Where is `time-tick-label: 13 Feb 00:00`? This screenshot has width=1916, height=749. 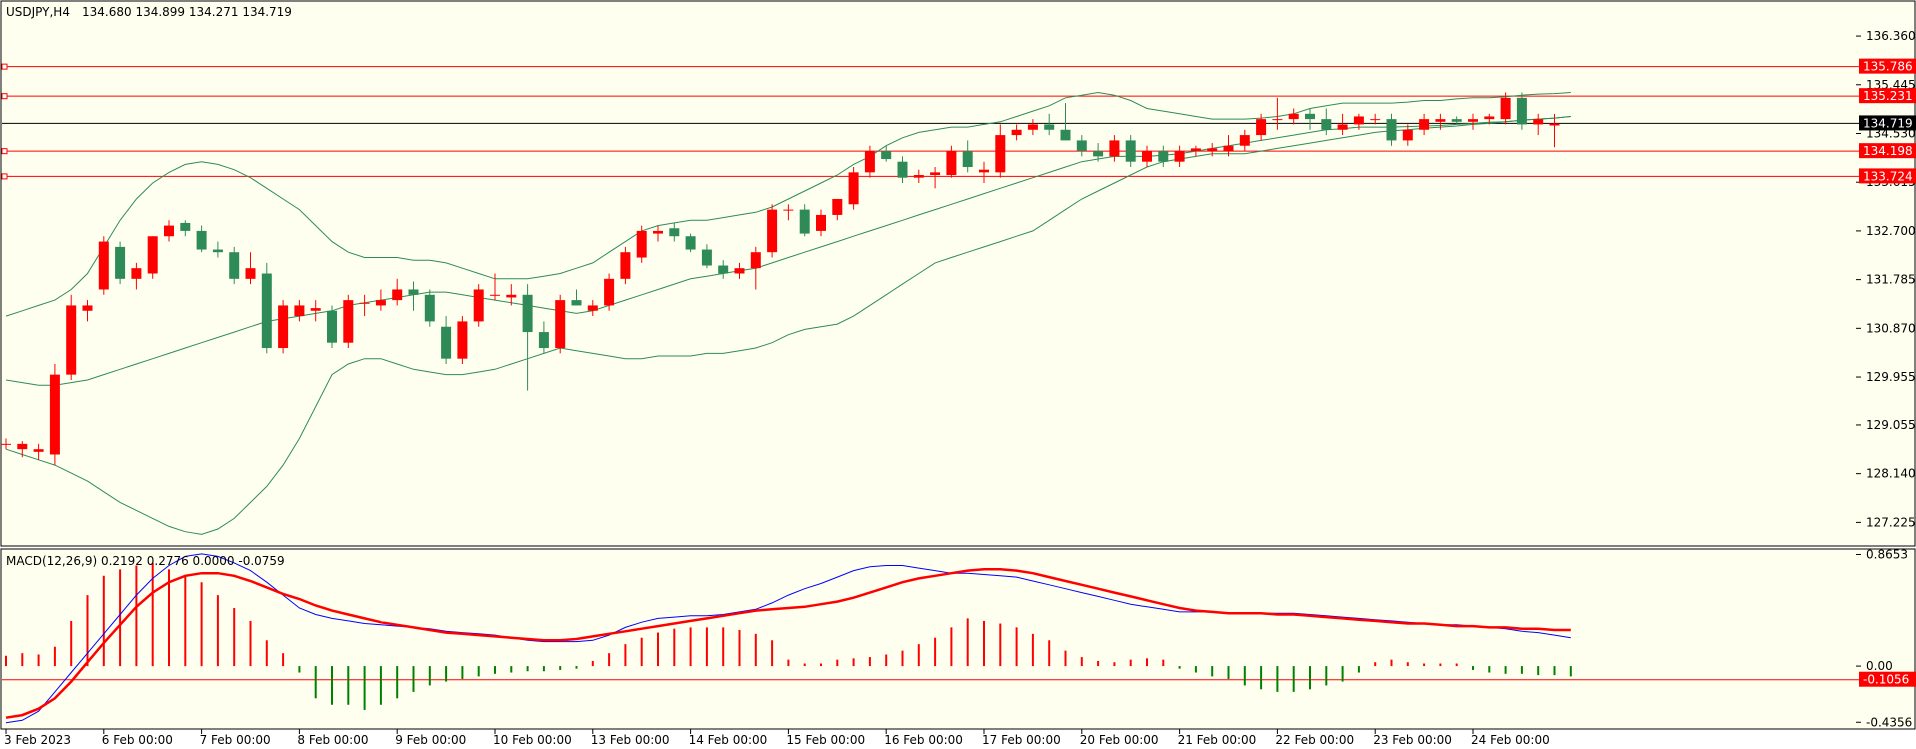
time-tick-label: 13 Feb 00:00 is located at coordinates (630, 740).